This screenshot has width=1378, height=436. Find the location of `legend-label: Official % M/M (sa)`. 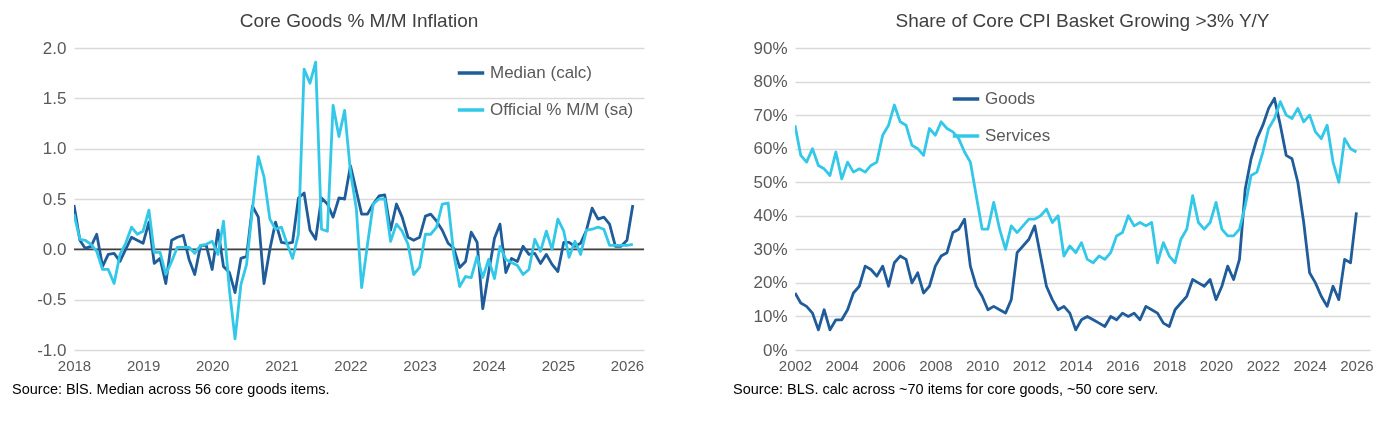

legend-label: Official % M/M (sa) is located at coordinates (562, 109).